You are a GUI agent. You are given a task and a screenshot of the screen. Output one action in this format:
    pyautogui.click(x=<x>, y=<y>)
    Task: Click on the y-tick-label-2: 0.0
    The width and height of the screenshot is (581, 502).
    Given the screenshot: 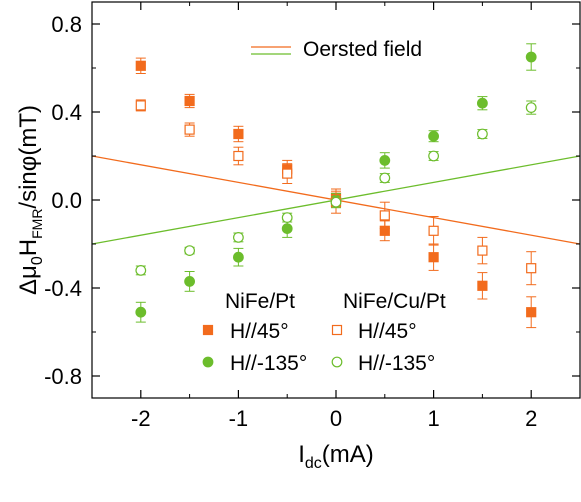 What is the action you would take?
    pyautogui.click(x=66, y=200)
    